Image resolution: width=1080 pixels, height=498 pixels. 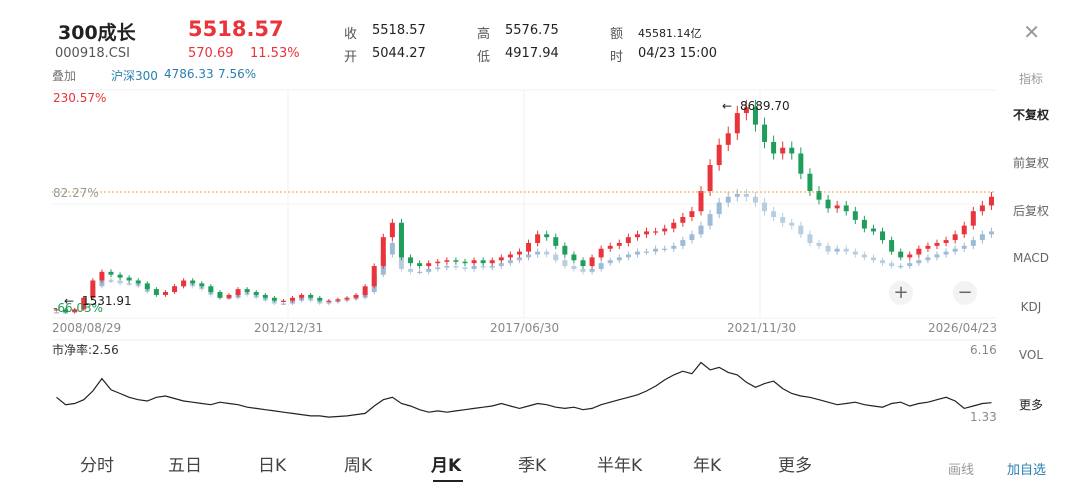 I want to click on right-sidebar: 指标 不复权 前复权 后复权 MACD KDJ VOL 更多, so click(x=1040, y=255).